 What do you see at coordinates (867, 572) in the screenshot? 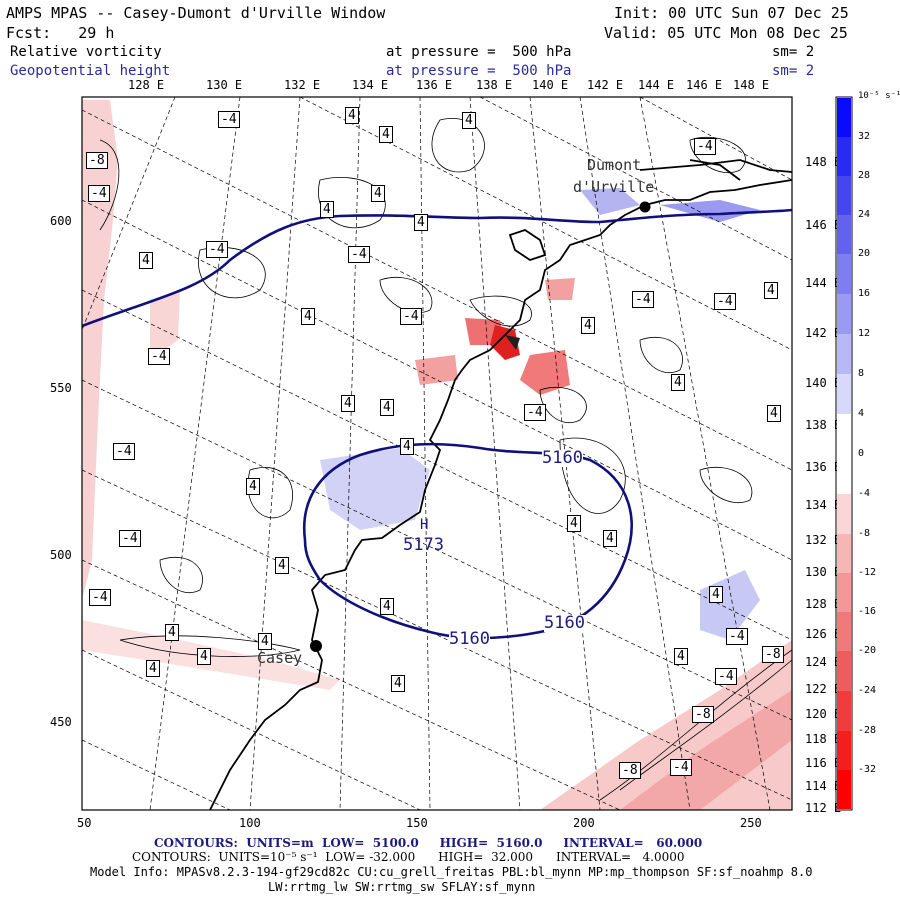
I see `colorbar-tick: -12` at bounding box center [867, 572].